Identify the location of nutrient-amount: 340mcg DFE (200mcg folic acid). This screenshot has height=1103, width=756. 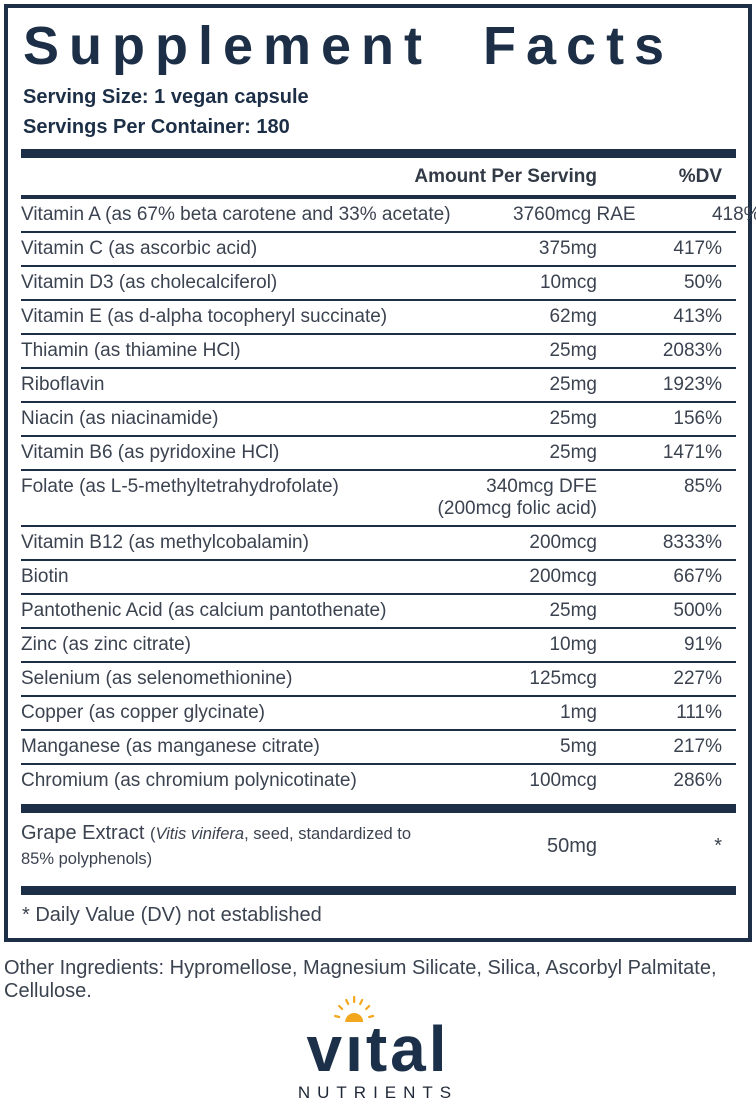
(504, 498).